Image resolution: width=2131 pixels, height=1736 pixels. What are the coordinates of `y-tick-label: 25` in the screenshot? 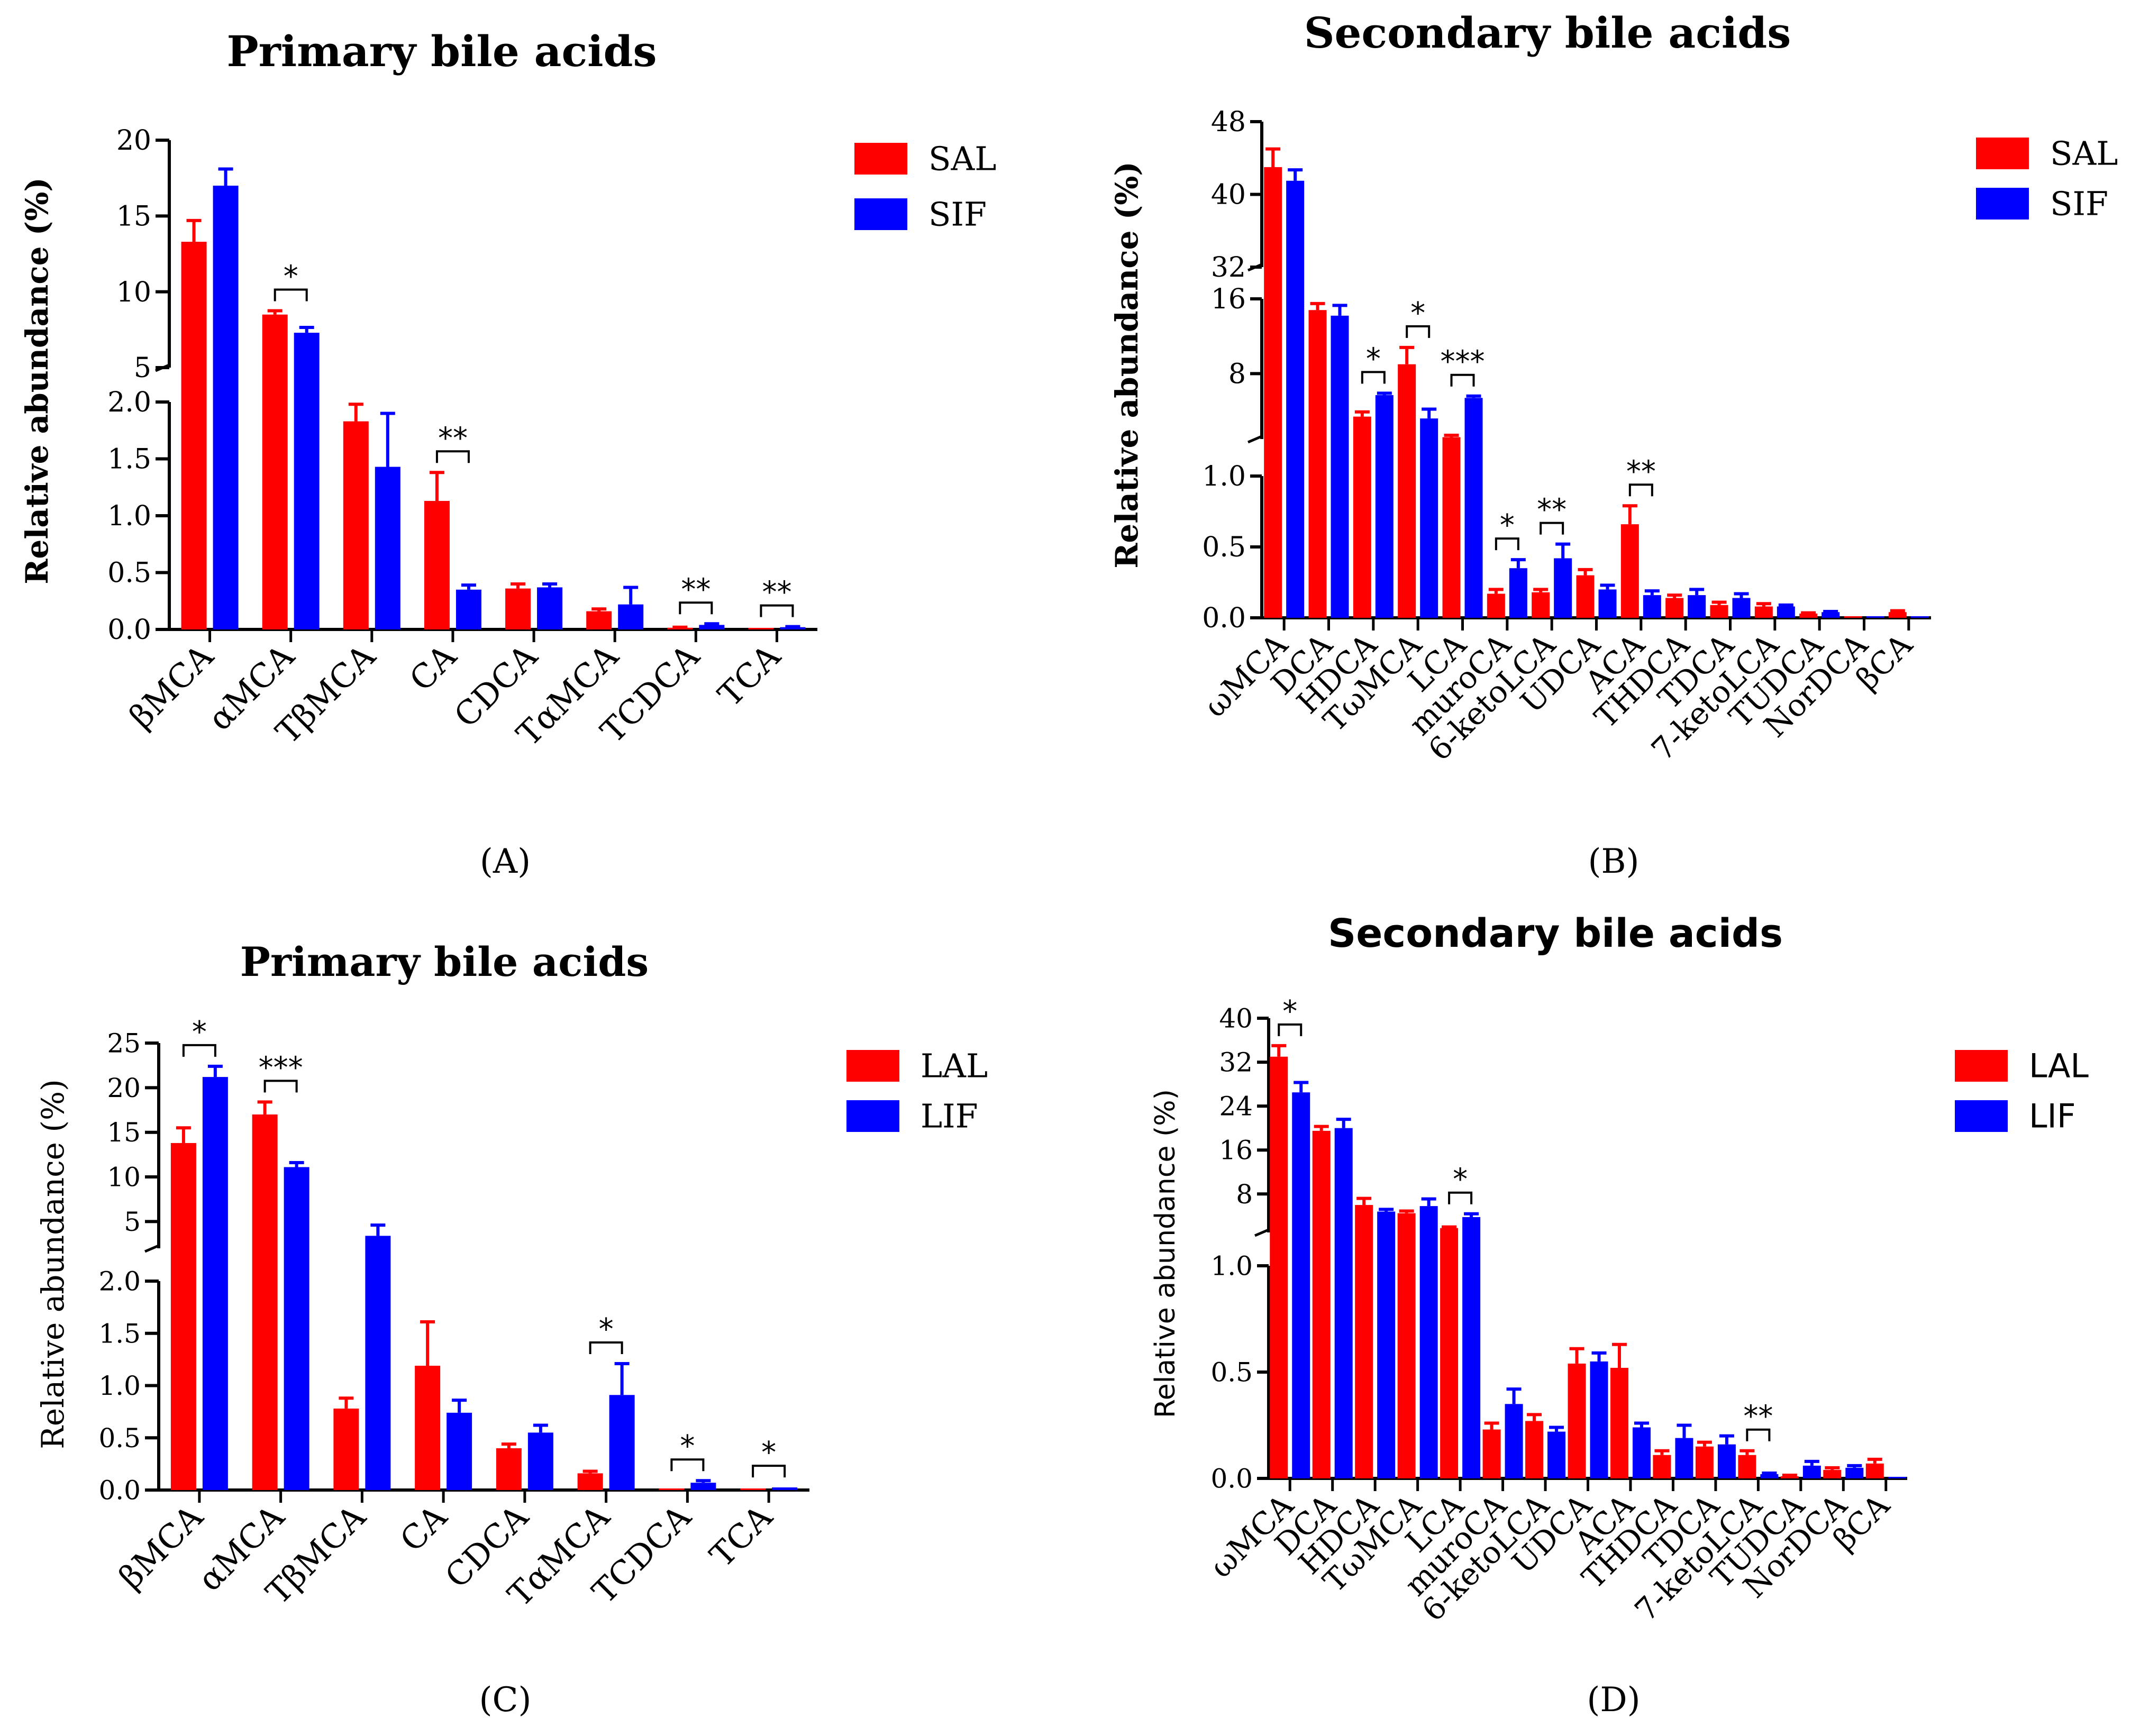 It's located at (124, 1043).